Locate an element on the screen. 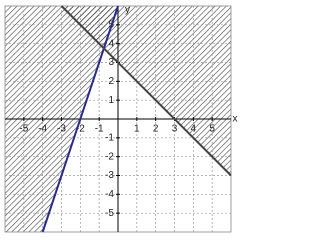  y-tick-label: 1 is located at coordinates (111, 100).